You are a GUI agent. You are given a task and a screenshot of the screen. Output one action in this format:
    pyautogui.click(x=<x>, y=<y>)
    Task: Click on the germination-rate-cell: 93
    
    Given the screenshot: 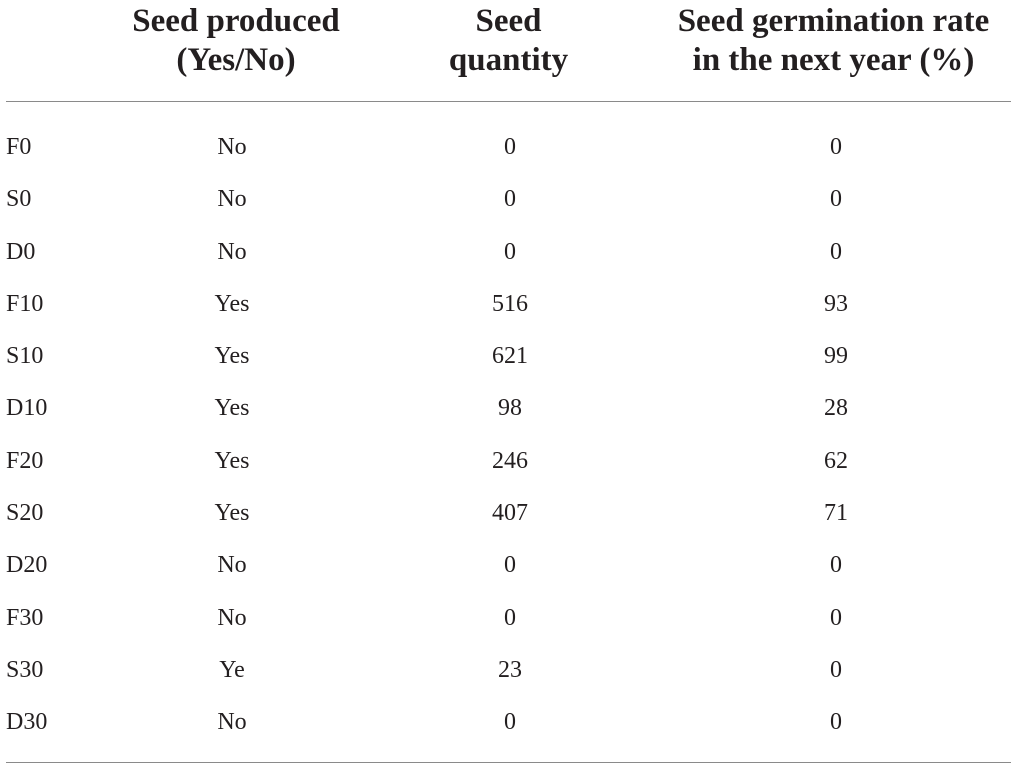 What is the action you would take?
    pyautogui.click(x=836, y=303)
    